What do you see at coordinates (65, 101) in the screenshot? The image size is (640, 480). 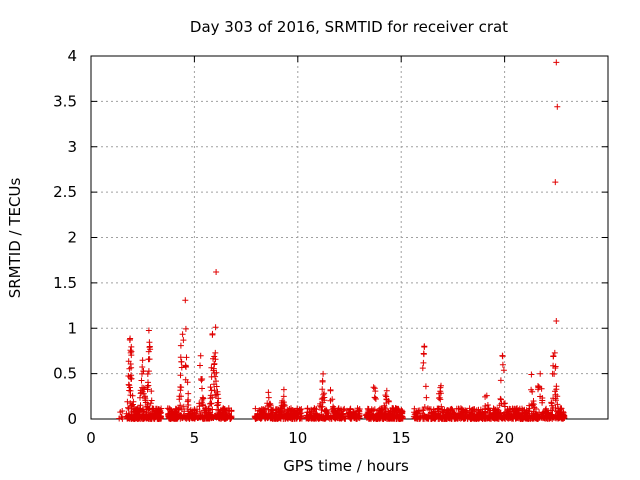 I see `y-tick-label: 3.5` at bounding box center [65, 101].